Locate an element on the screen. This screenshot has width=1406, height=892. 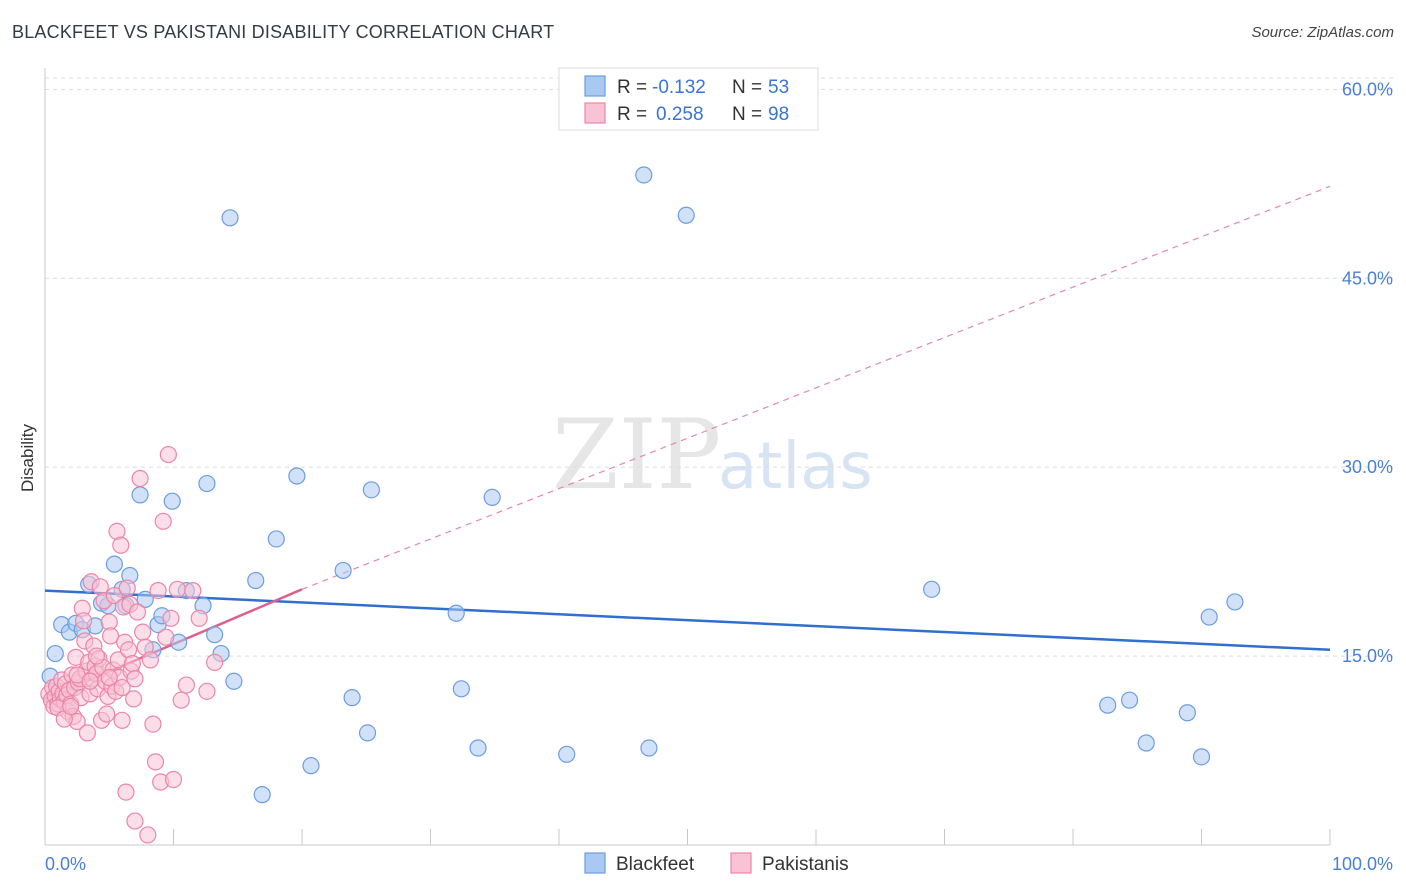
bottom-legend-swatch-pakistanis is located at coordinates (741, 863).